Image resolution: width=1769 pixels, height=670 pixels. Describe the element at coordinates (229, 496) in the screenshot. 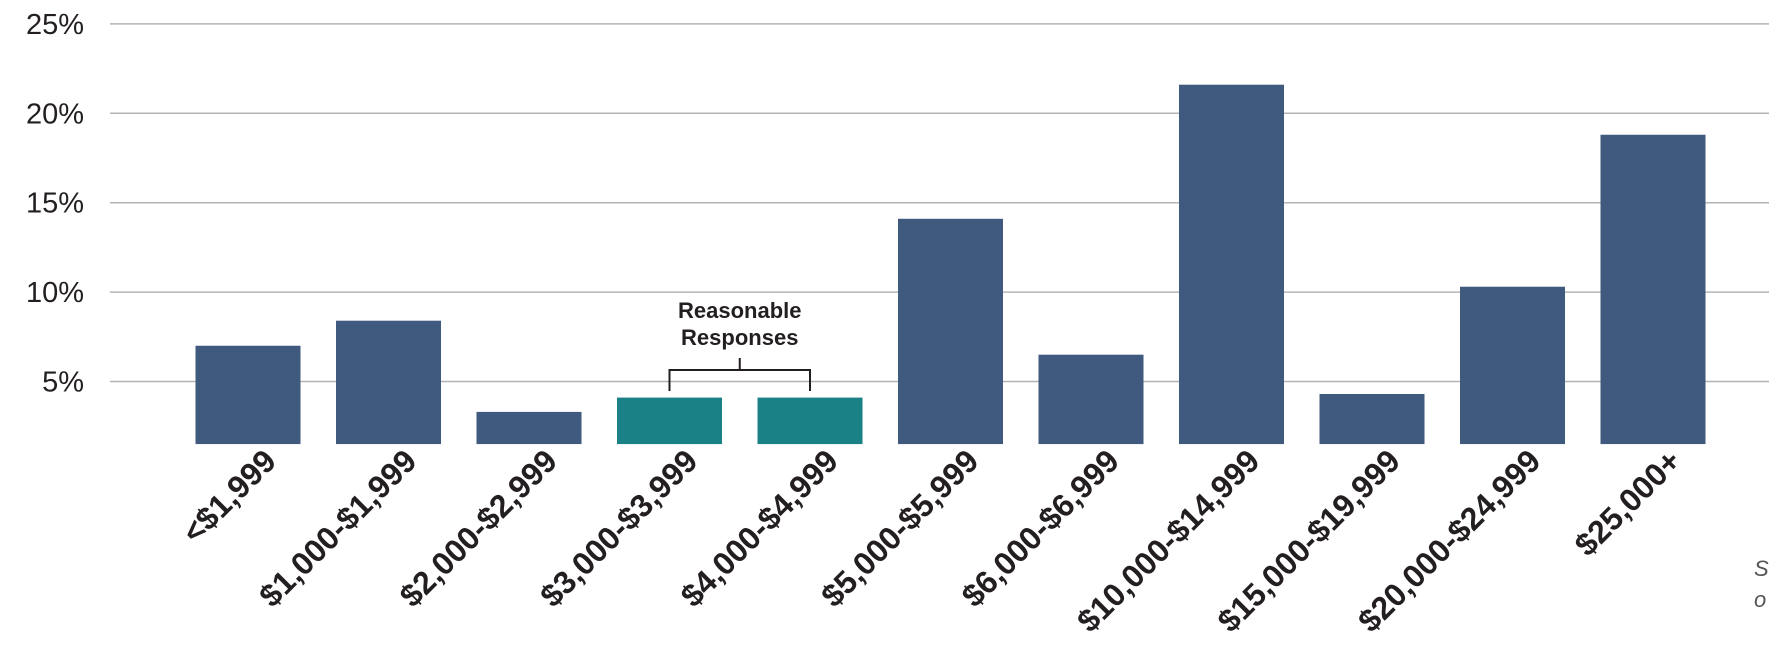

I see `x-tick-label: <$1,999` at that location.